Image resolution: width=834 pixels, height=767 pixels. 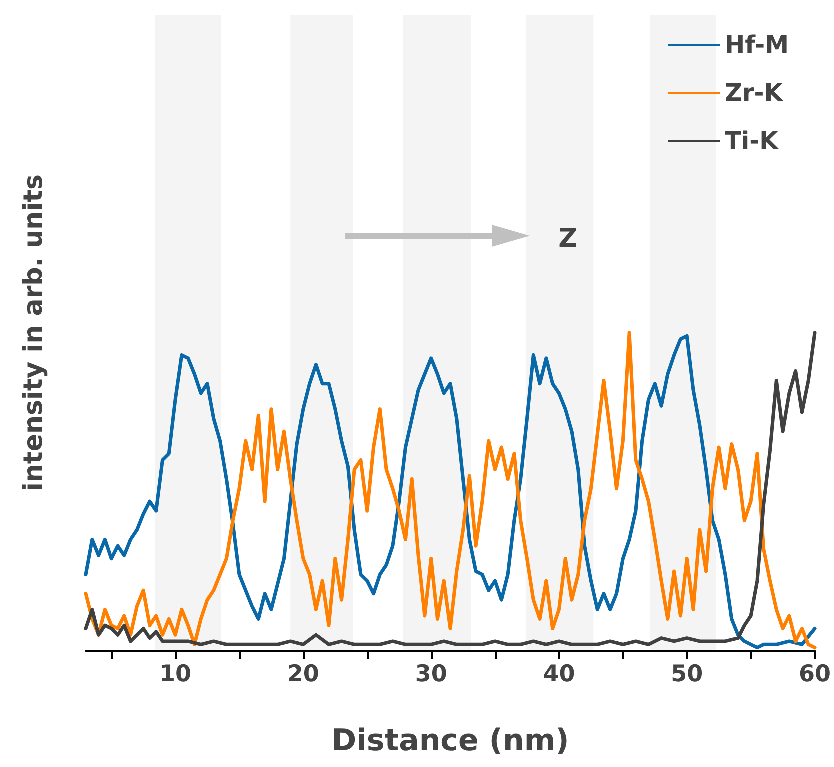 I want to click on x-tick-label: 60, so click(x=815, y=675).